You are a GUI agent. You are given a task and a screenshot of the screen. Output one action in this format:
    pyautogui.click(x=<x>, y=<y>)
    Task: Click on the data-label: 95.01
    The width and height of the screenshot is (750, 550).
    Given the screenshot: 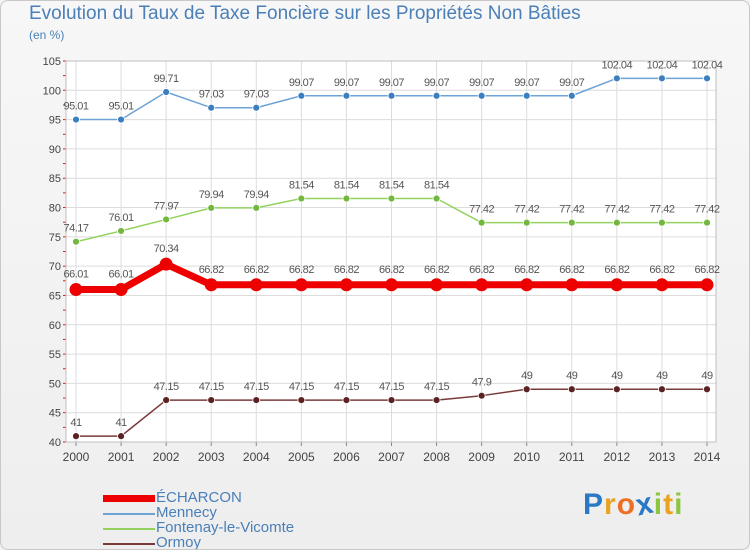 What is the action you would take?
    pyautogui.click(x=75, y=107)
    